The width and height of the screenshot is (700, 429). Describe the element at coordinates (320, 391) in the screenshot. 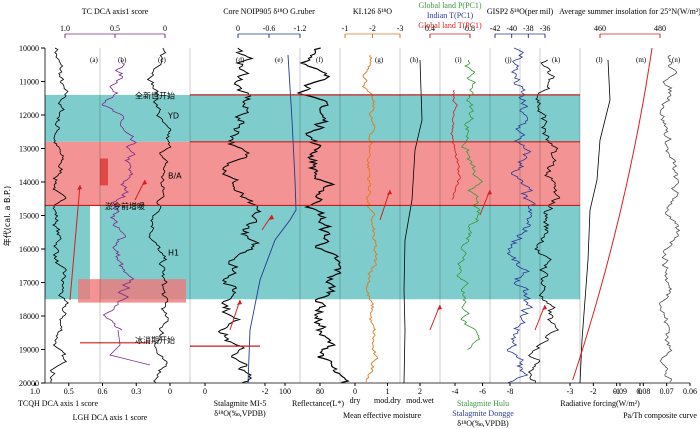

I see `bottom-tick-label: 80` at that location.